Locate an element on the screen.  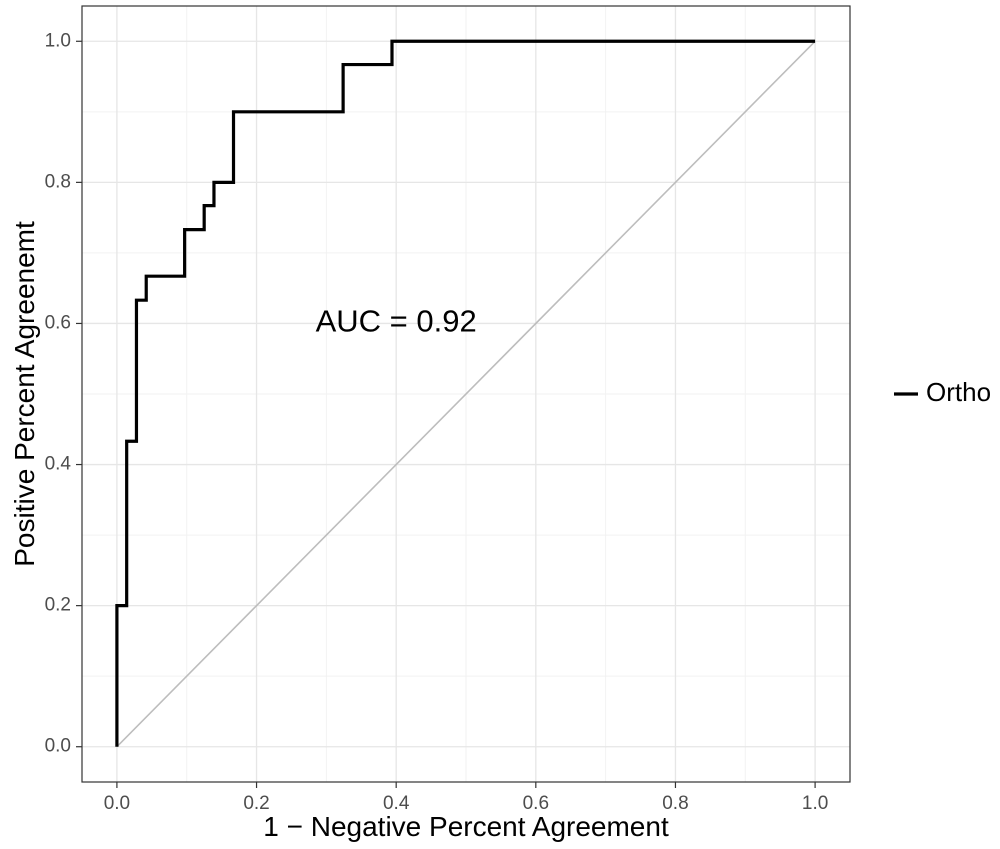
x-tick-label: 0.2 is located at coordinates (256, 803).